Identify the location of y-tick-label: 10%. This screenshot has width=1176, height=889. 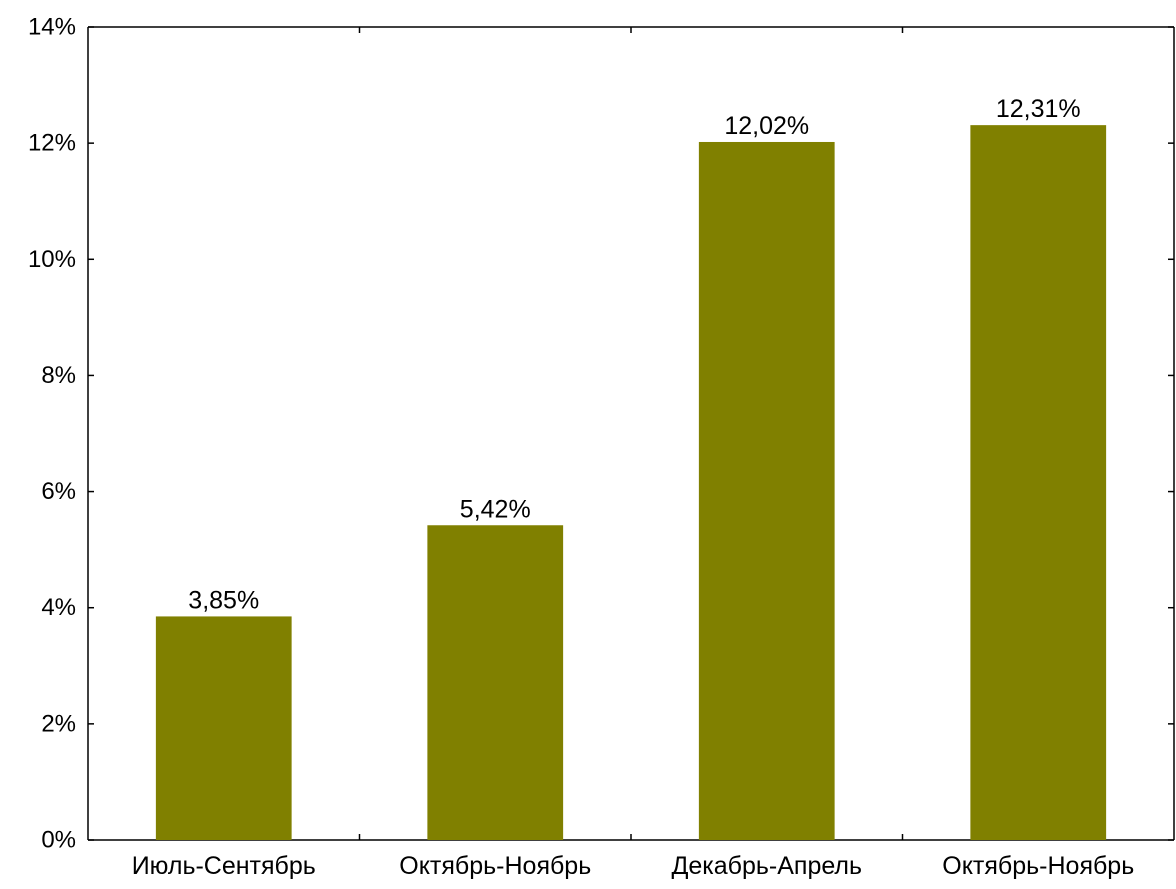
(52, 259).